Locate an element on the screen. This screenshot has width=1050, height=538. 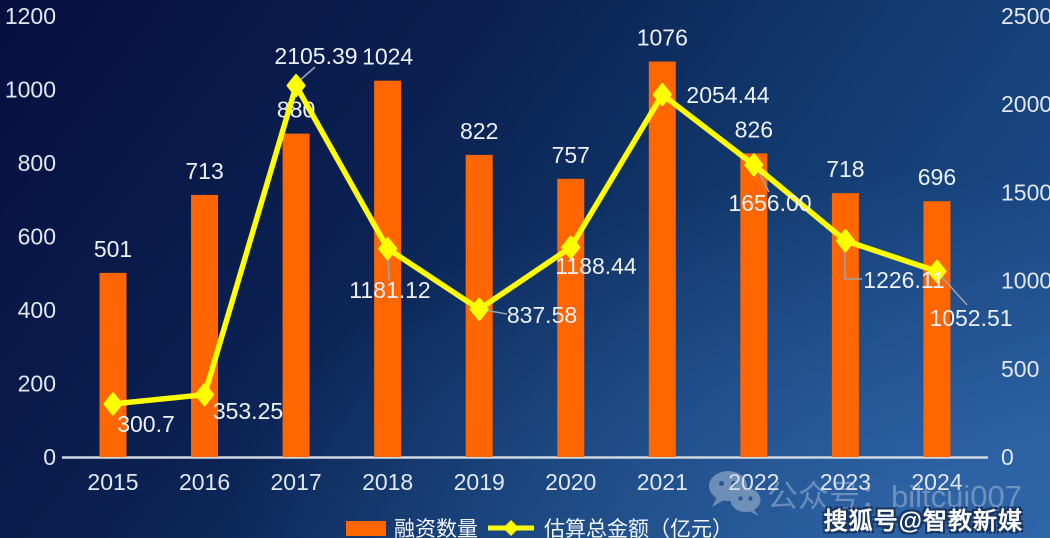
line-value-label-2022: 1656.00 is located at coordinates (769, 203).